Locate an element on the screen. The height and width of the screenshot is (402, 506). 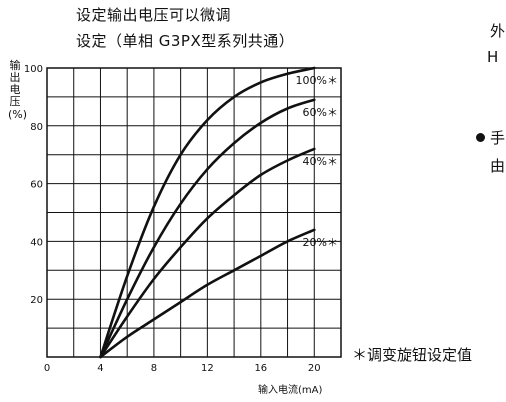
y-tick-label-20: 20 is located at coordinates (36, 300).